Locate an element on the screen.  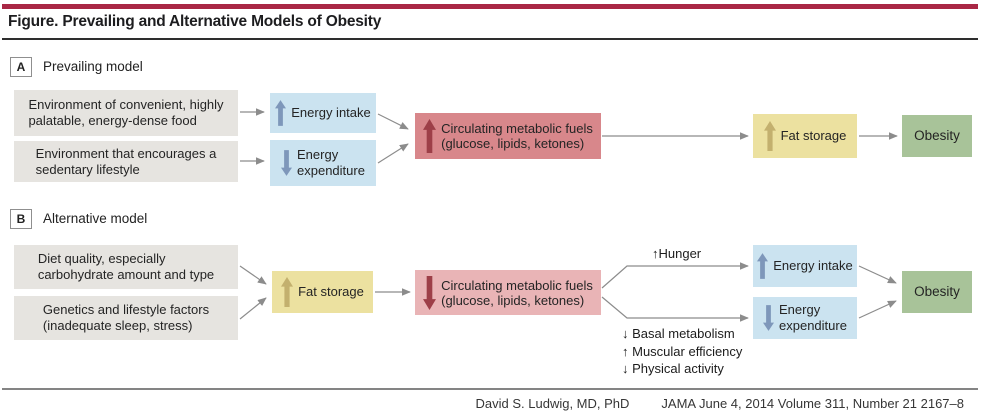
energy-expenditure-box-b: Energy expenditure is located at coordinates (805, 318).